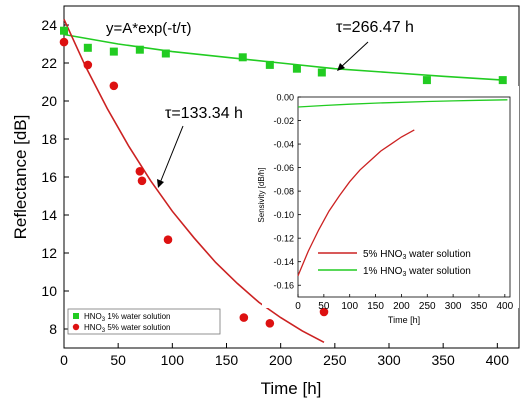 The height and width of the screenshot is (404, 523). I want to click on y-tick-label: 14, so click(49, 215).